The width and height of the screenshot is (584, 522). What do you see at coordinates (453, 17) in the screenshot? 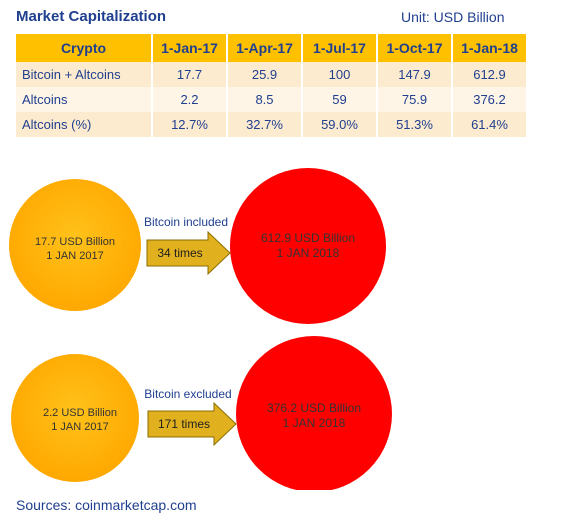
I see `unit-label: Unit: USD Billion` at bounding box center [453, 17].